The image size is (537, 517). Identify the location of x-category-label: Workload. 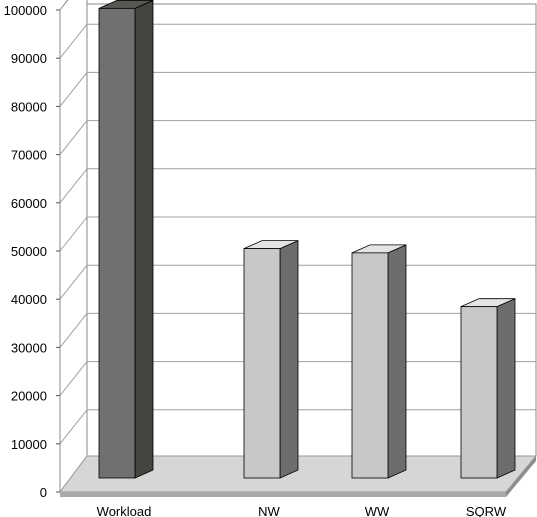
(124, 510).